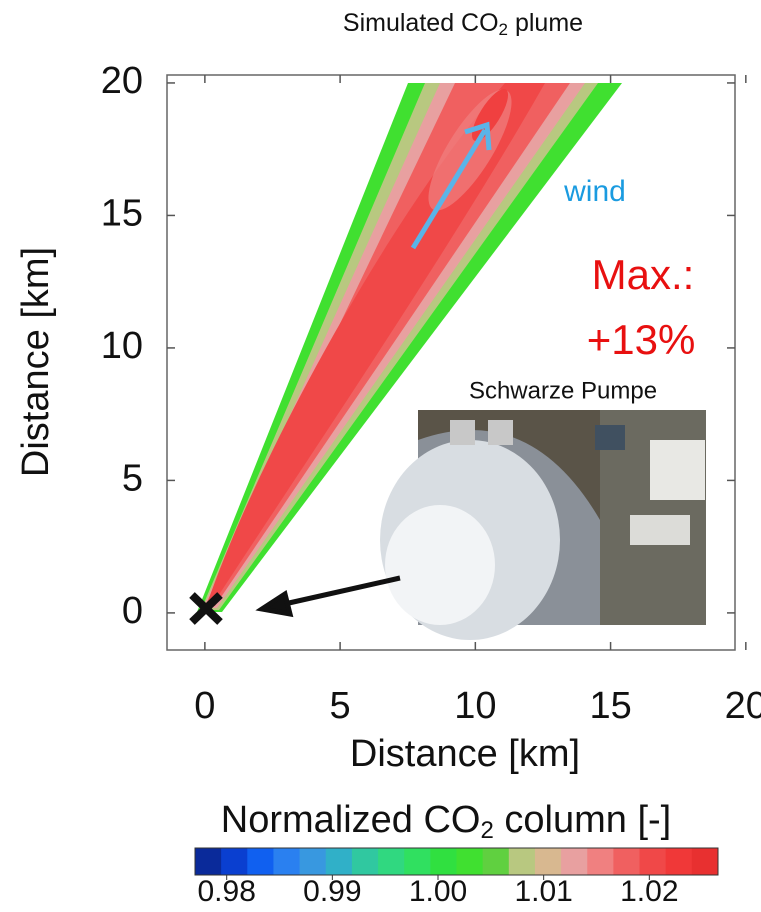 This screenshot has height=912, width=761. I want to click on colorbar-tick-label: 0.98, so click(227, 891).